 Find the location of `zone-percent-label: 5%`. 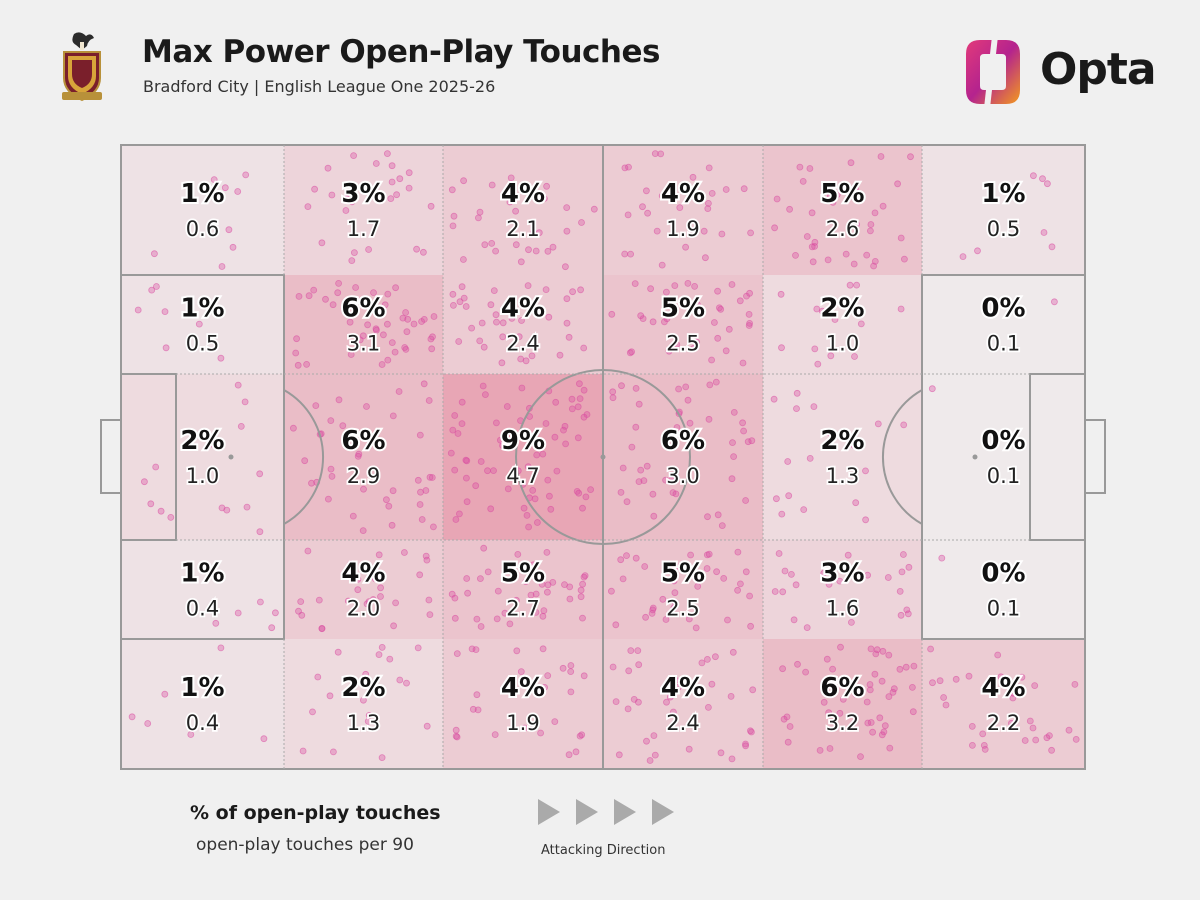

zone-percent-label: 5% is located at coordinates (523, 574).